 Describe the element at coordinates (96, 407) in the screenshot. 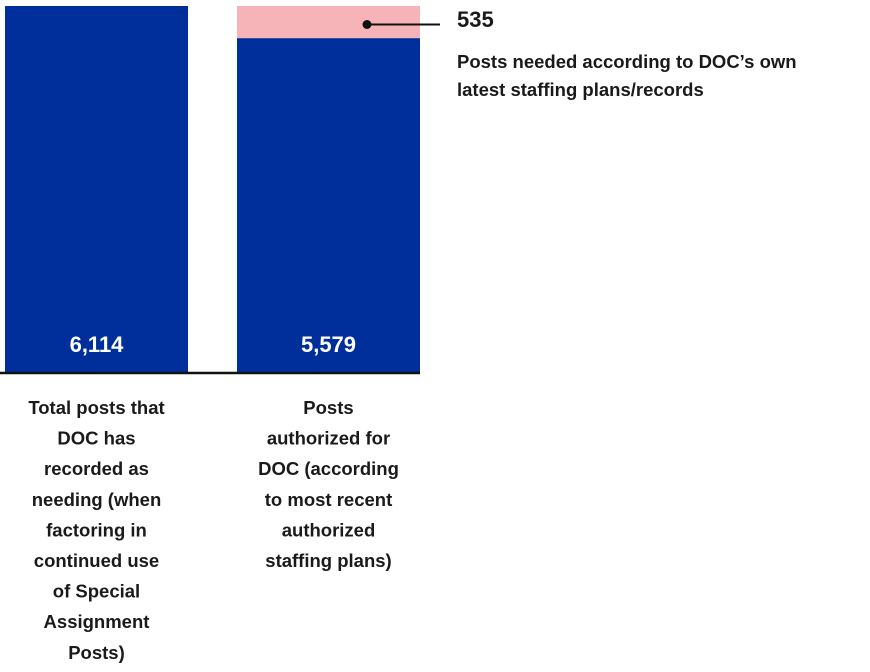

I see `category-label-line: Total posts that` at that location.